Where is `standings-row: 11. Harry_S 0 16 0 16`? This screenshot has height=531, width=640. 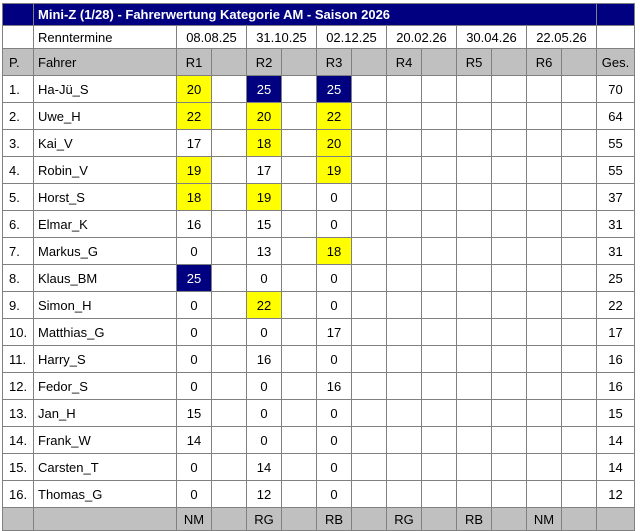 standings-row: 11. Harry_S 0 16 0 16 is located at coordinates (318, 359).